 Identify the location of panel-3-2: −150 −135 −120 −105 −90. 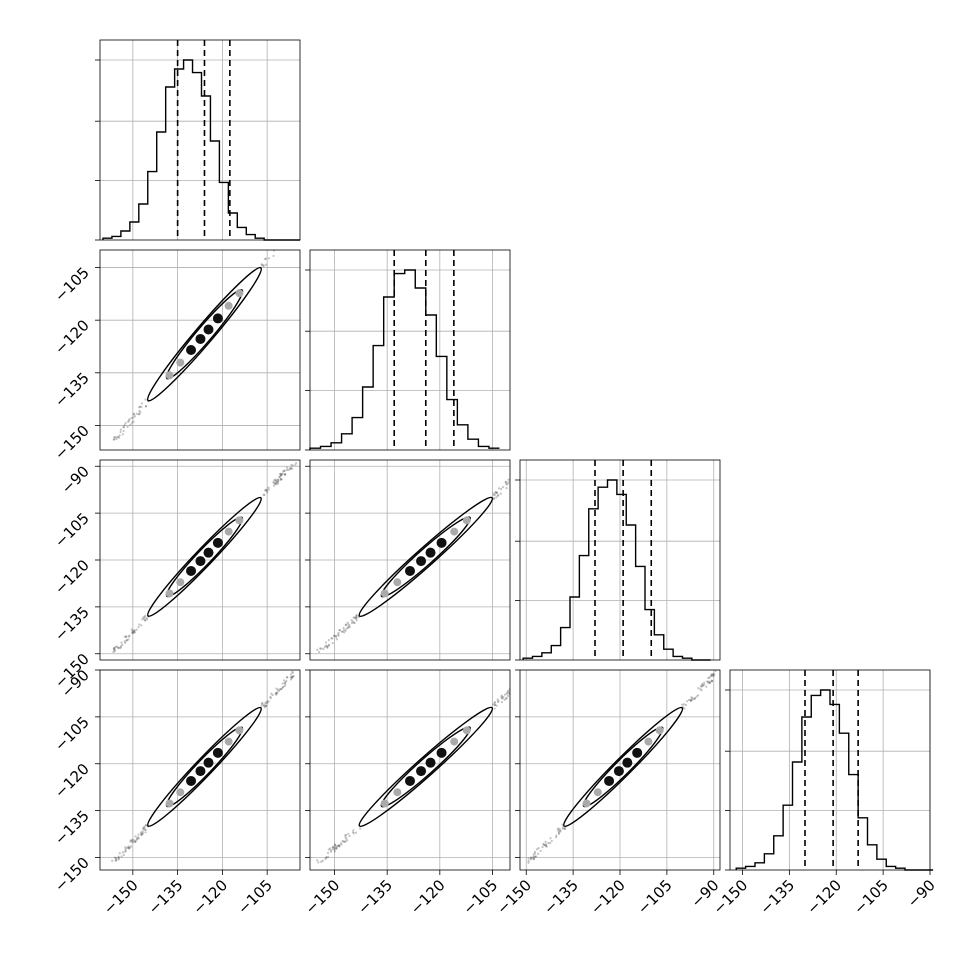
(608, 793).